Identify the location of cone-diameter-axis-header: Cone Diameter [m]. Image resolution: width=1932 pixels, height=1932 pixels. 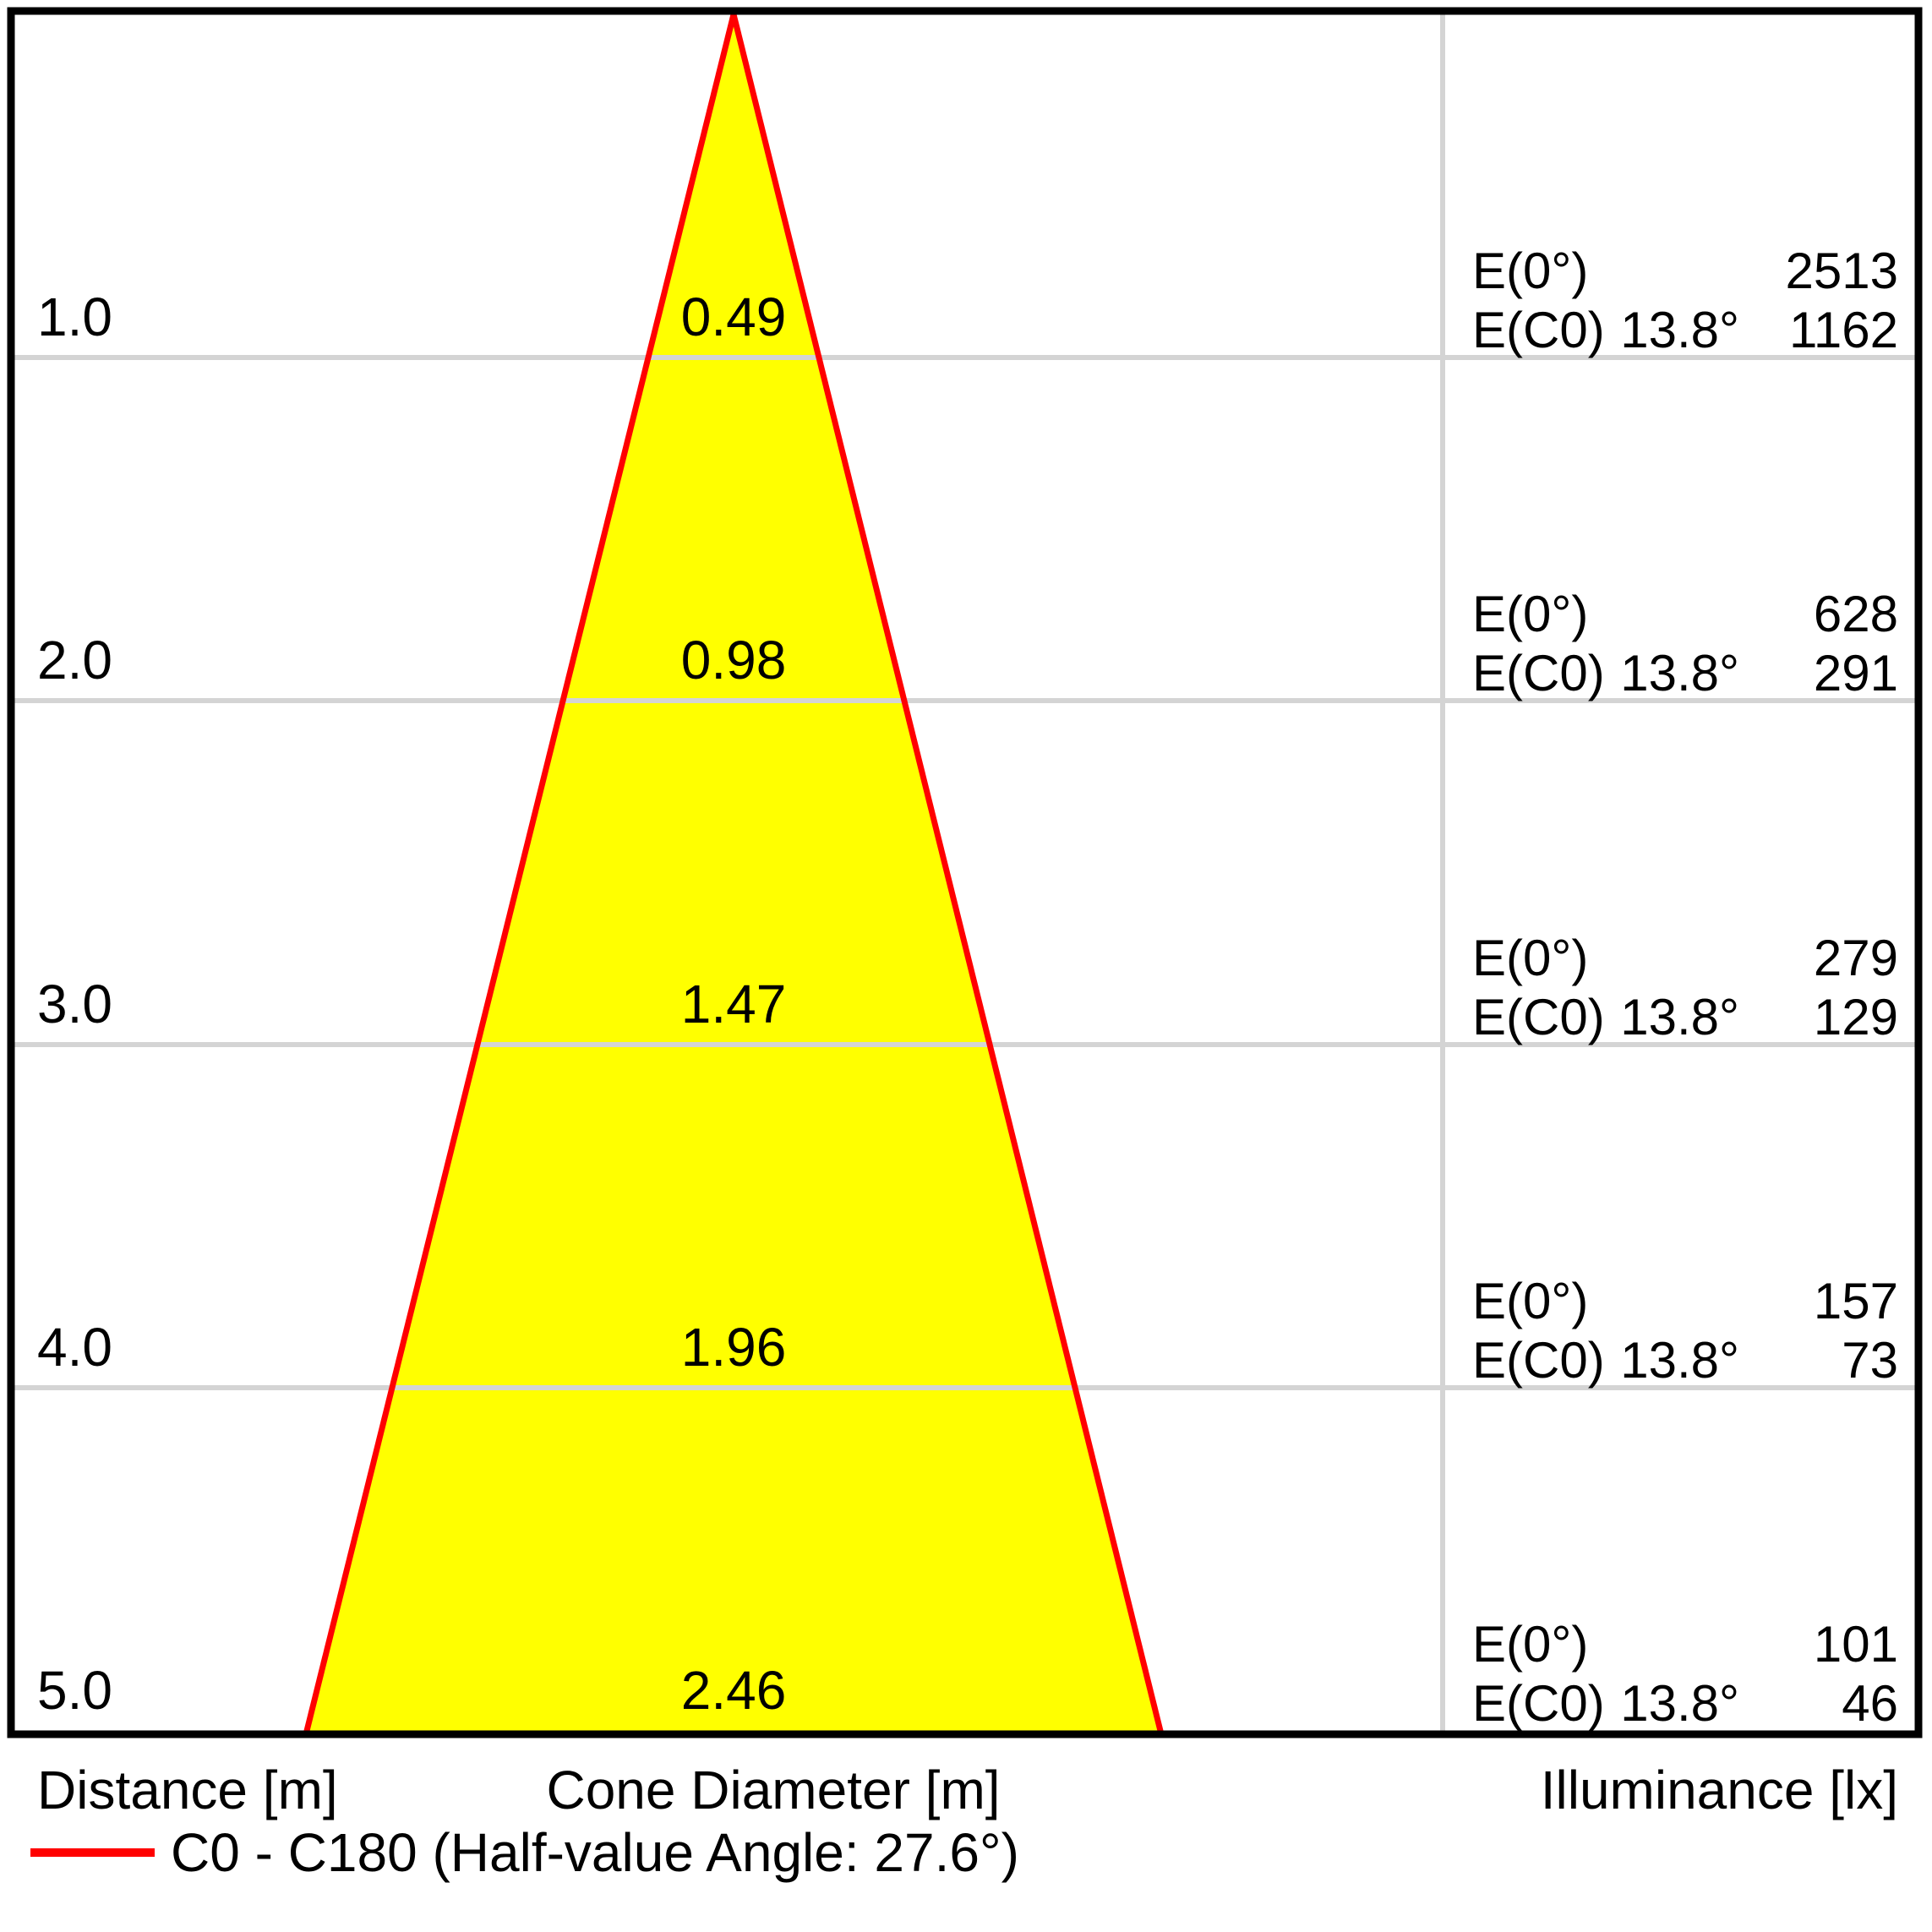
(773, 1790).